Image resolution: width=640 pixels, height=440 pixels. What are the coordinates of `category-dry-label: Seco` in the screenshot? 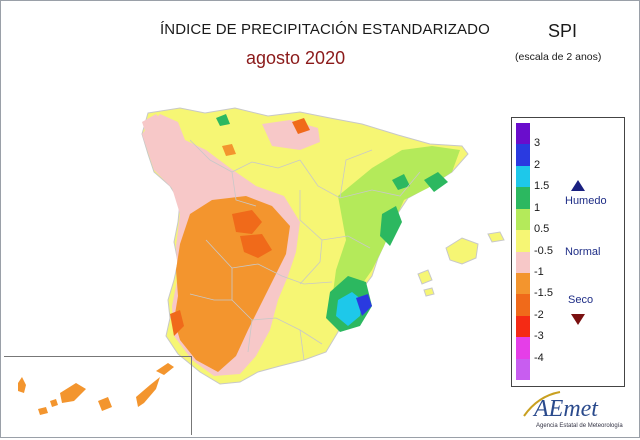 It's located at (581, 300).